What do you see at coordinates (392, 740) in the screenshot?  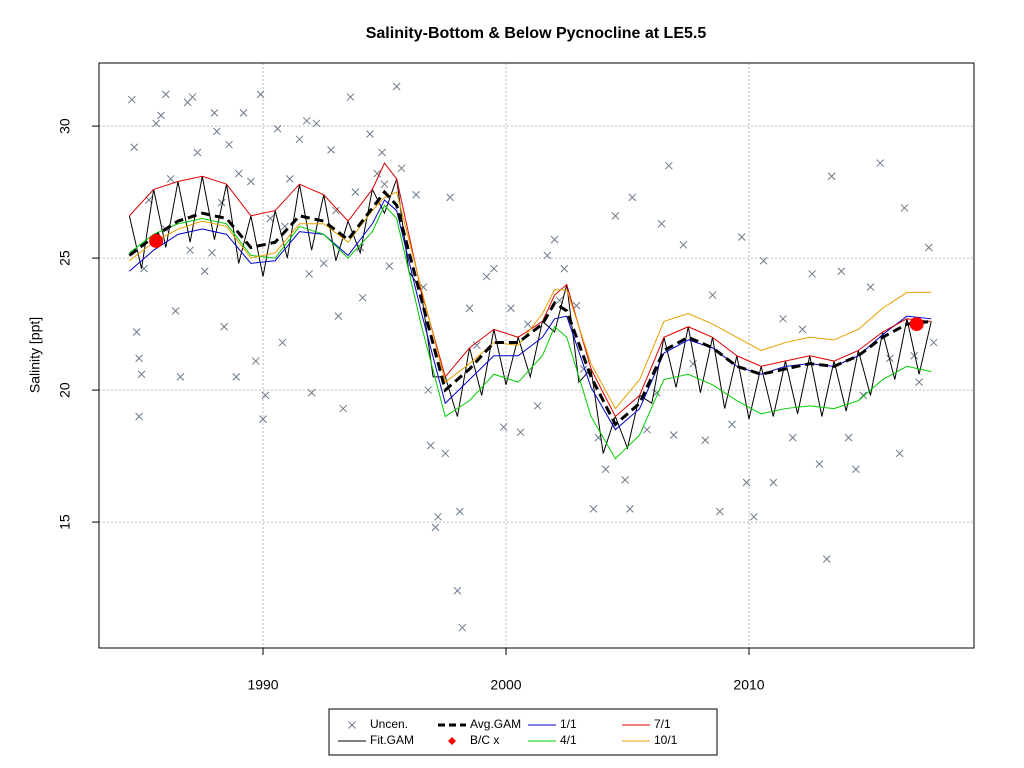 I see `legend-label: Fit.GAM` at bounding box center [392, 740].